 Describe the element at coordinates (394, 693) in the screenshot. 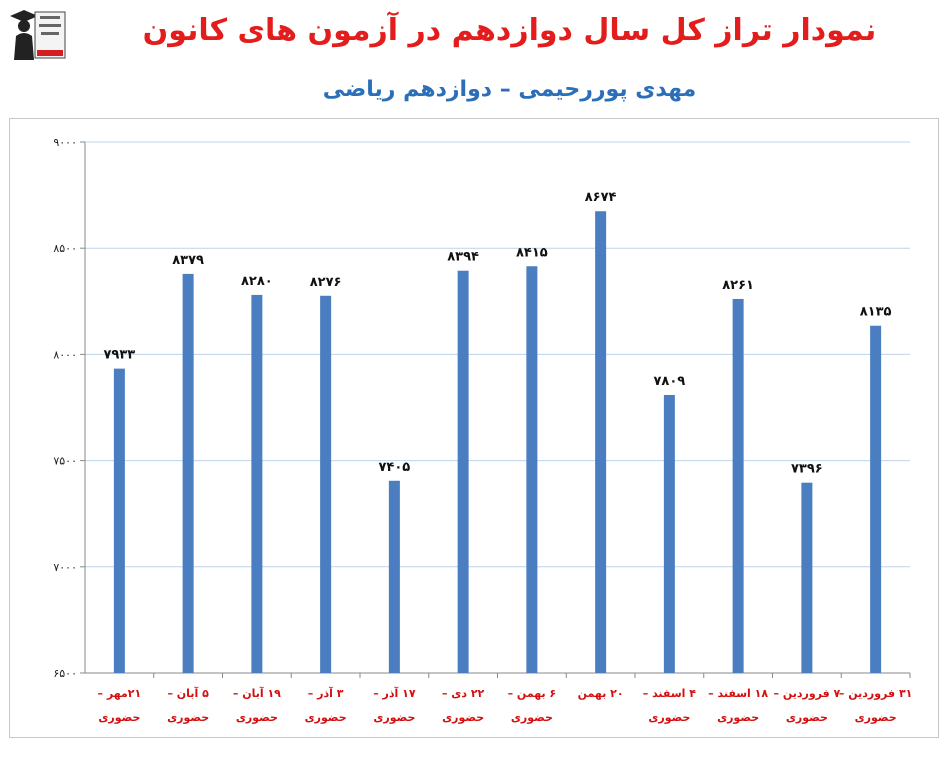

I see `x-tick-label: ۱۷ آذر –` at that location.